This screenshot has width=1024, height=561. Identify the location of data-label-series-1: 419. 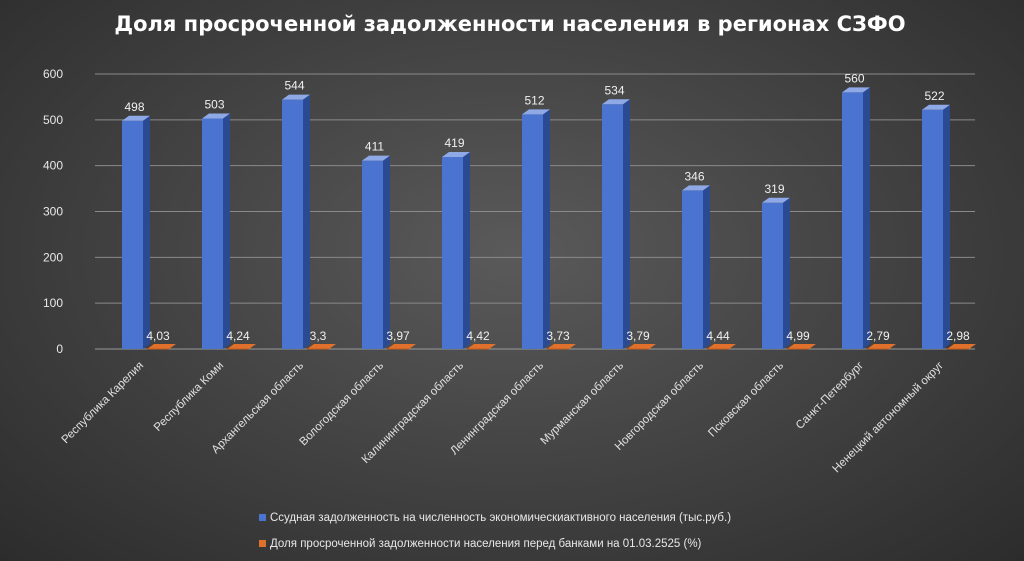
(454, 143).